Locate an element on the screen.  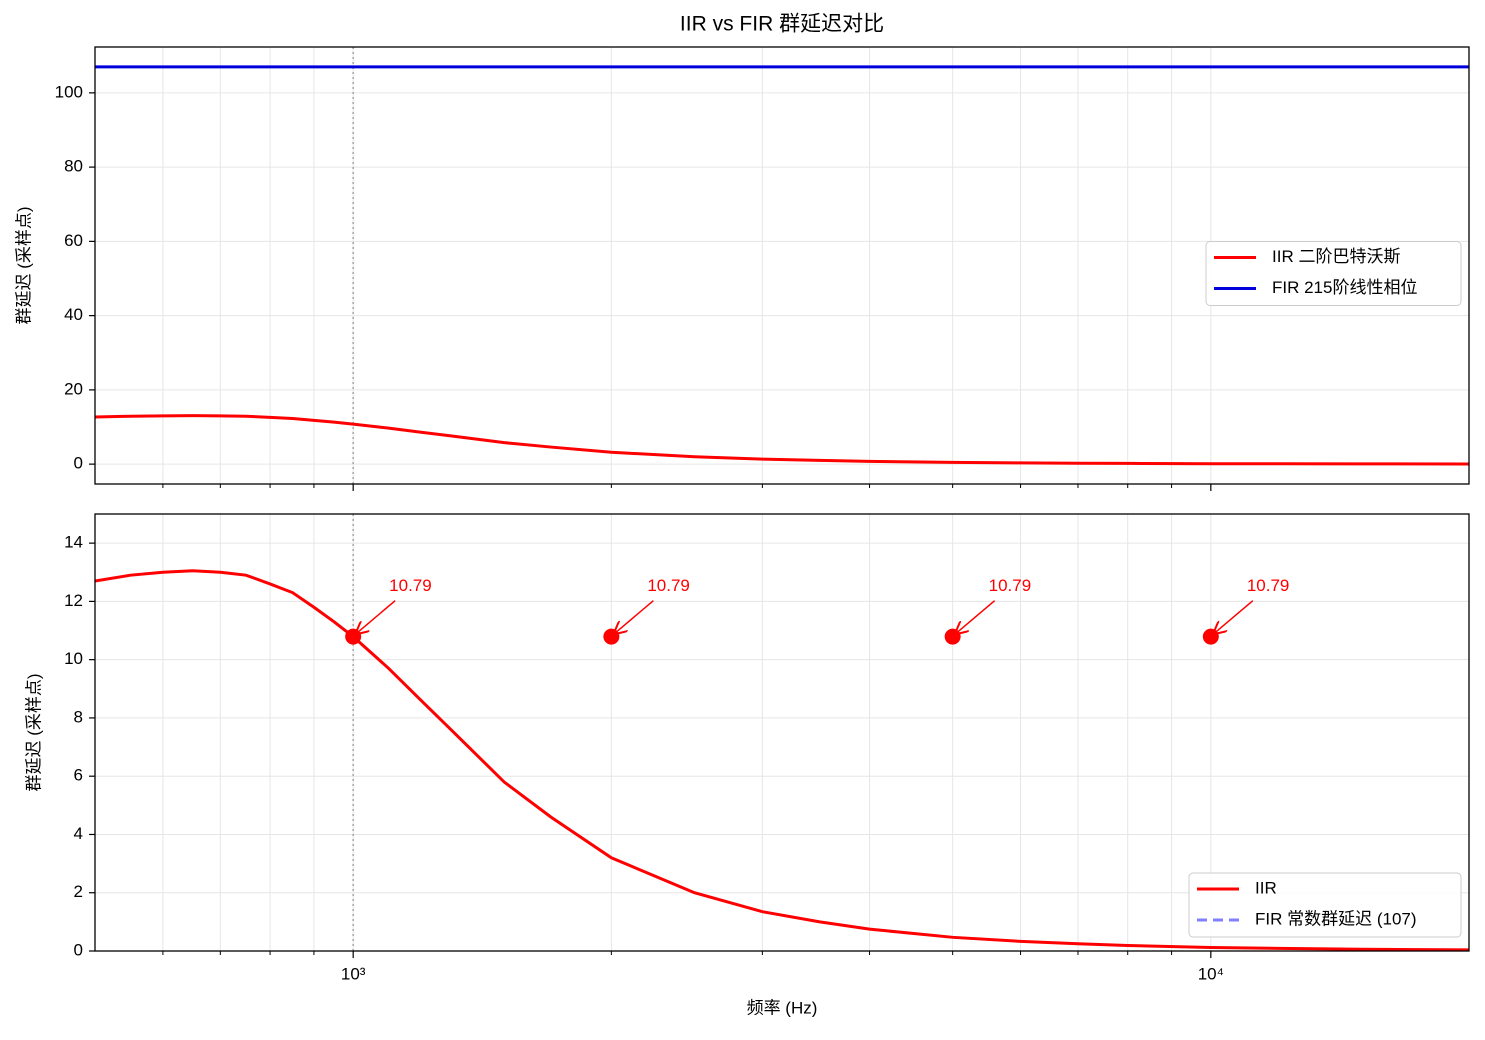
y-tick-label: 80 is located at coordinates (73, 166).